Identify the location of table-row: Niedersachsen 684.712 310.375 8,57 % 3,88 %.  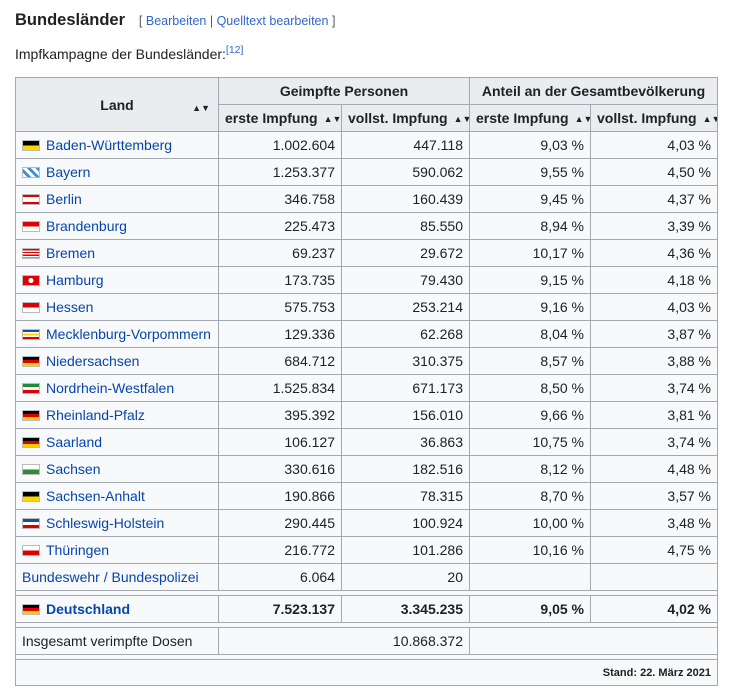
(367, 361).